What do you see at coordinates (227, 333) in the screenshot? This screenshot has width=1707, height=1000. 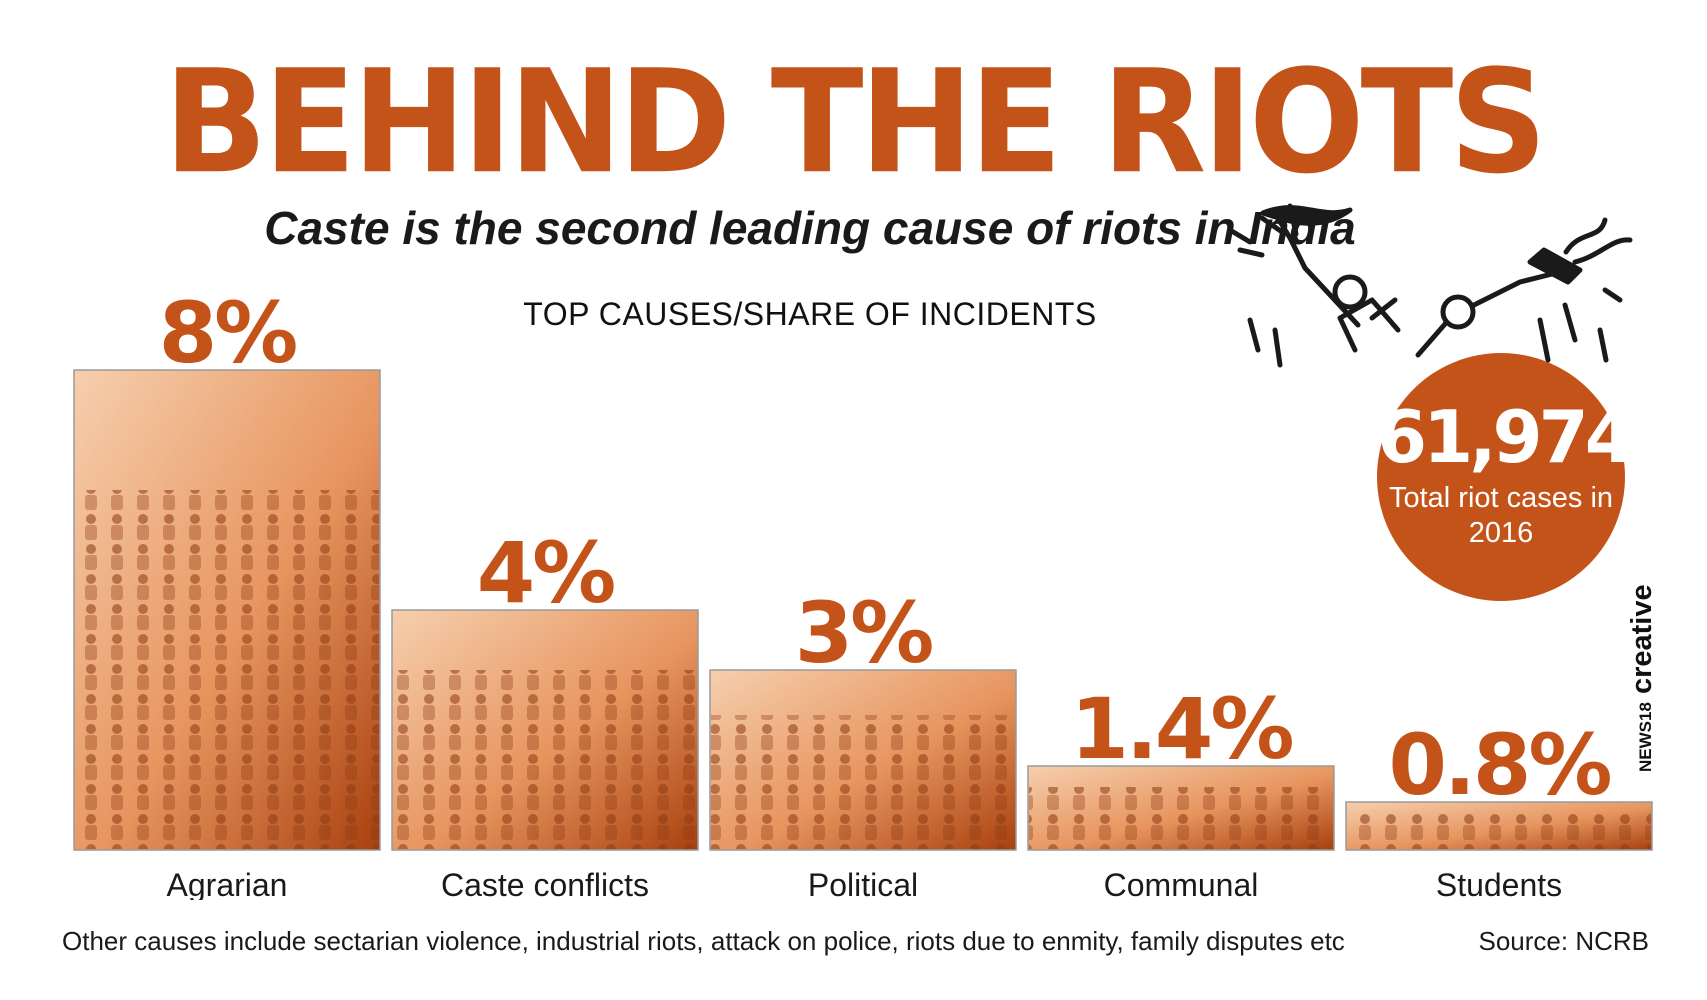 I see `bar-value-label: 8%` at bounding box center [227, 333].